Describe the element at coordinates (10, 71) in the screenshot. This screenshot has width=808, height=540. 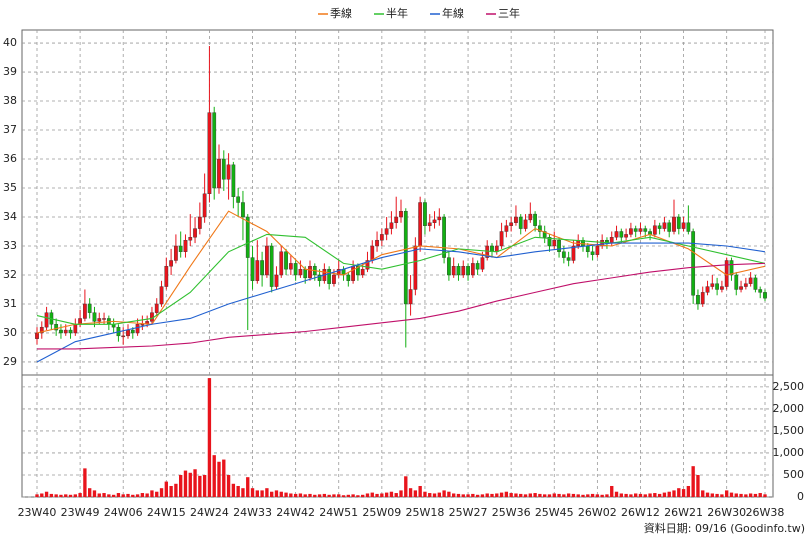
I see `y-tick-label: 39` at that location.